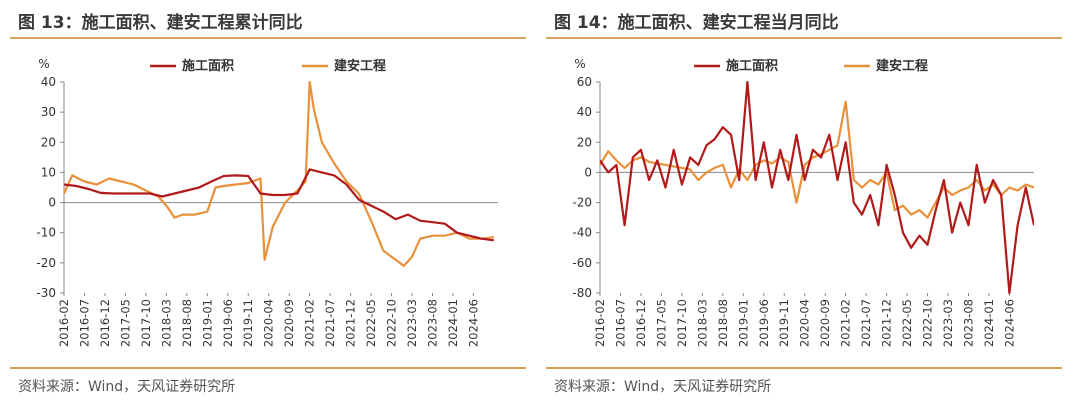 Image resolution: width=1080 pixels, height=402 pixels. I want to click on chart-title: 图 13：施工面积、建安工程累计同比, so click(160, 23).